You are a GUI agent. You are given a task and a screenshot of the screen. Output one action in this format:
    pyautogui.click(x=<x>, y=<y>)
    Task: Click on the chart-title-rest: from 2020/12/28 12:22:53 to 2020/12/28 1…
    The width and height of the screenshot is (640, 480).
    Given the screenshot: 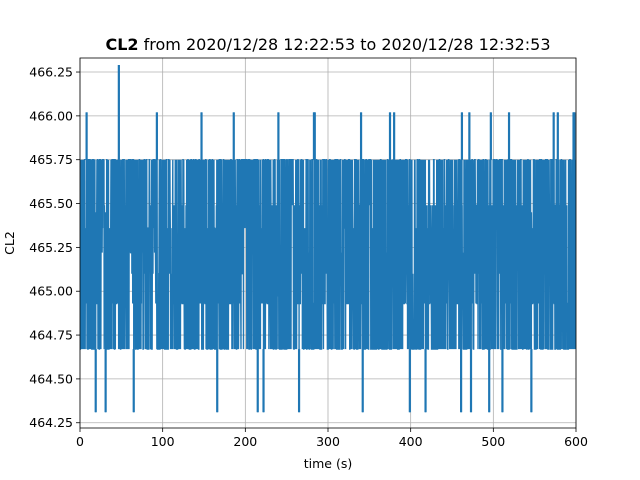 What is the action you would take?
    pyautogui.click(x=345, y=44)
    